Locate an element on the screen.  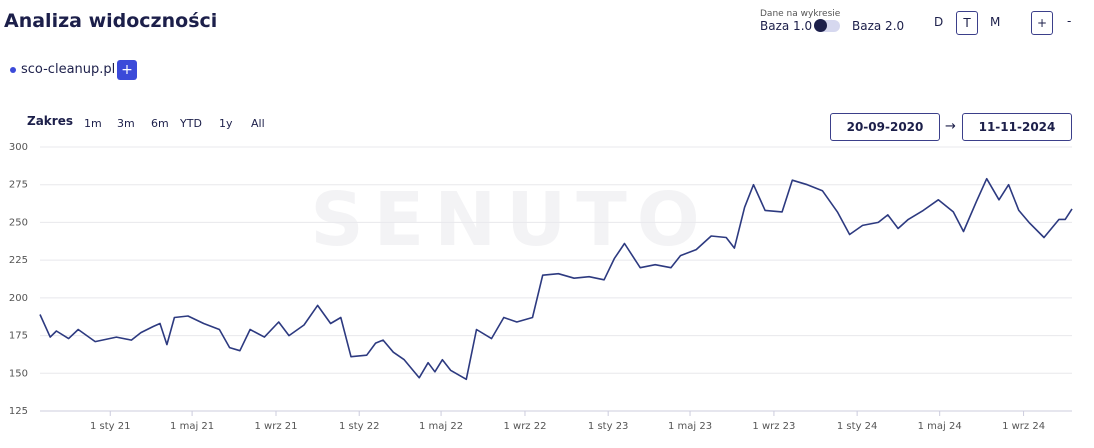
date-from: 20-09-2020 is located at coordinates (885, 127).